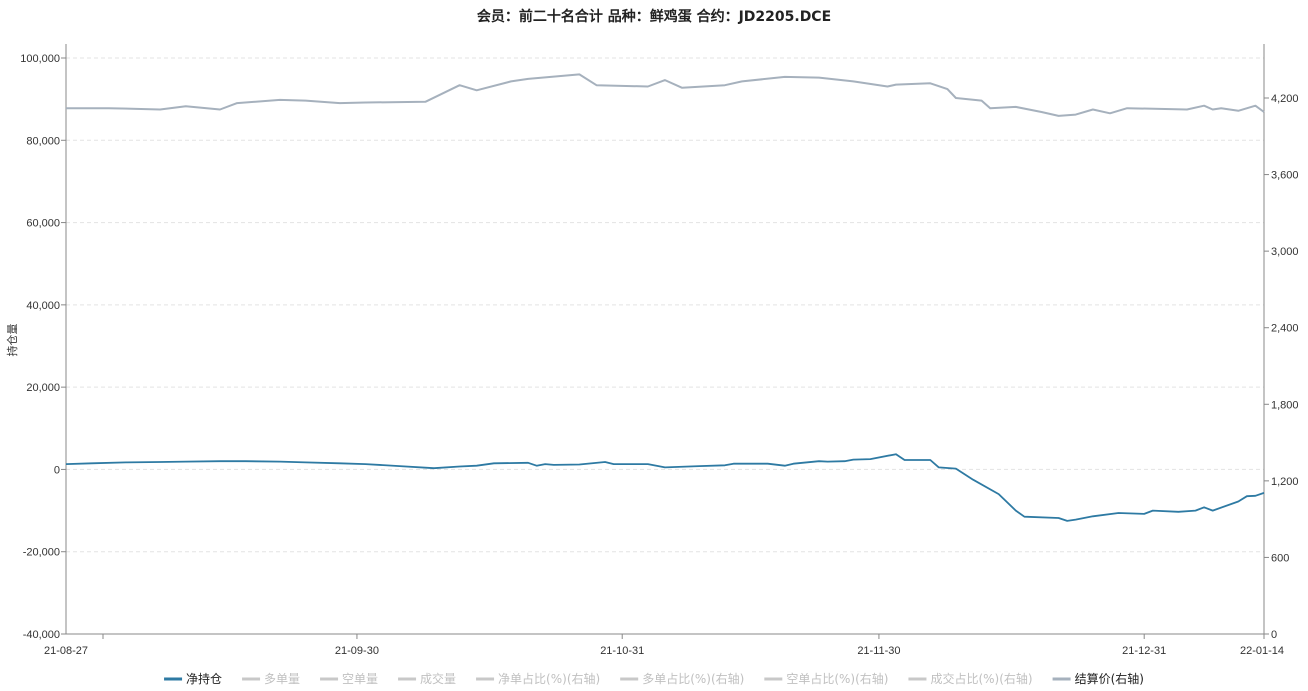 The width and height of the screenshot is (1308, 691). Describe the element at coordinates (622, 651) in the screenshot. I see `x-tick-label: 21-10-31` at that location.